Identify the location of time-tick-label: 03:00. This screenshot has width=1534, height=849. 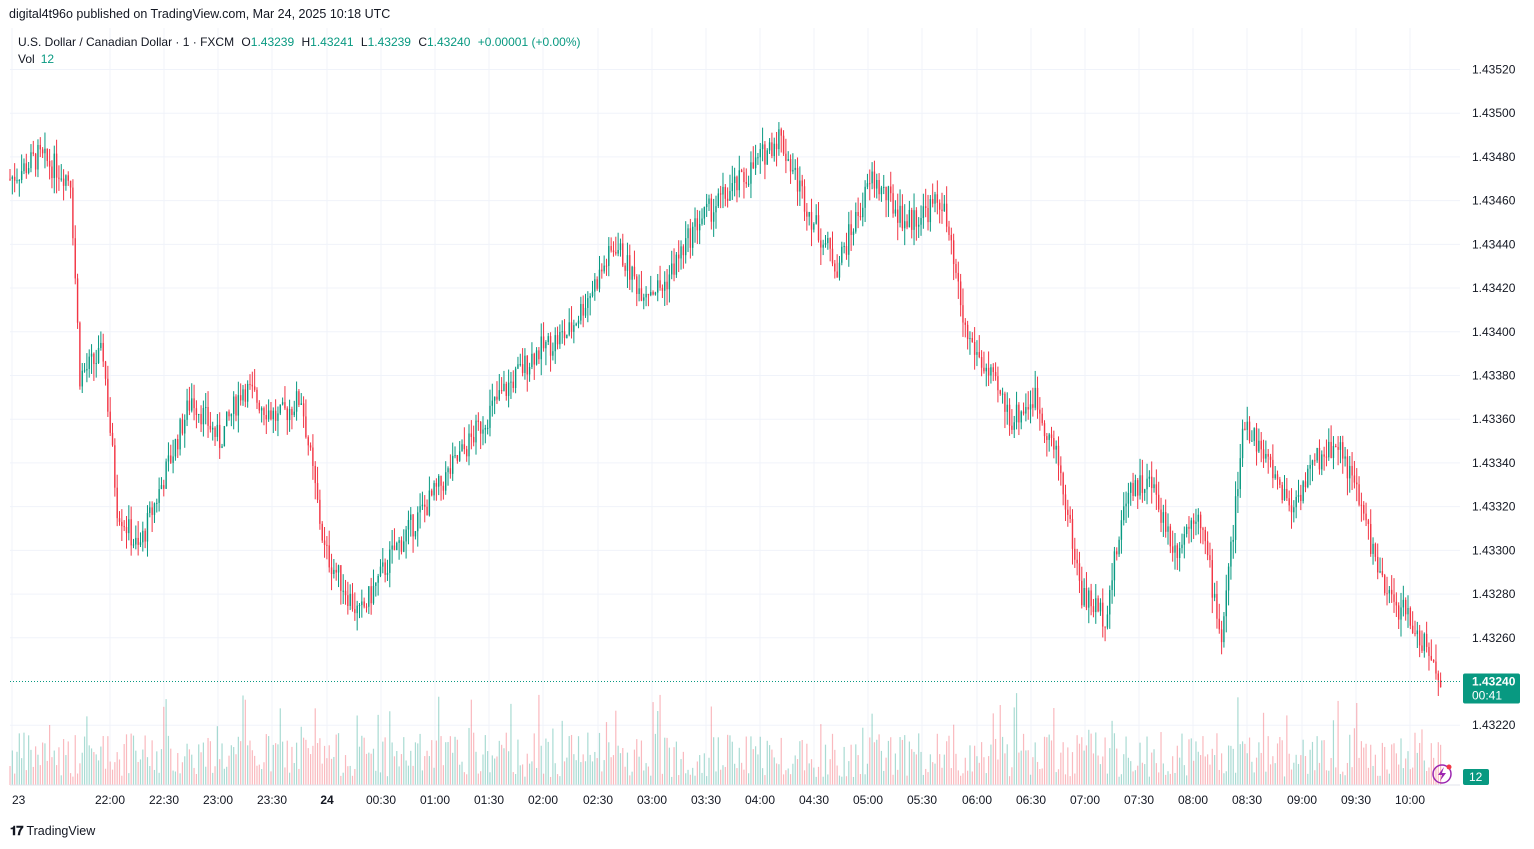
(652, 800).